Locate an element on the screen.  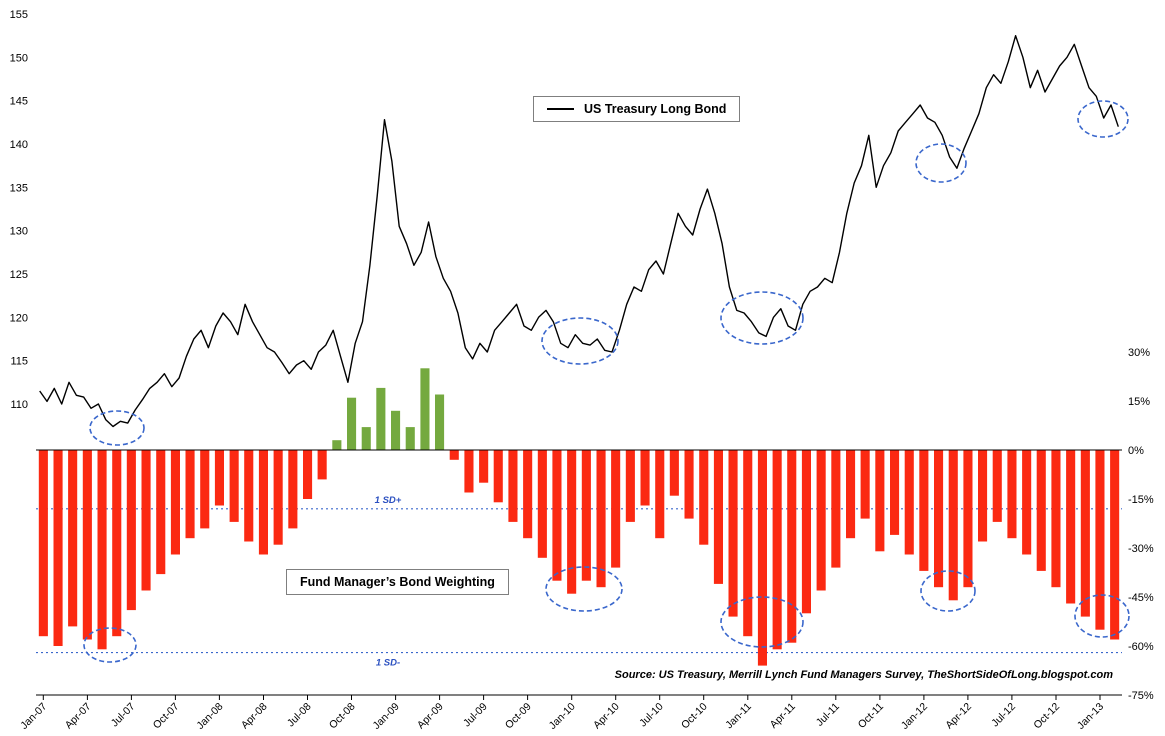
x-axis-tick-label: Jul-11 is located at coordinates (828, 715).